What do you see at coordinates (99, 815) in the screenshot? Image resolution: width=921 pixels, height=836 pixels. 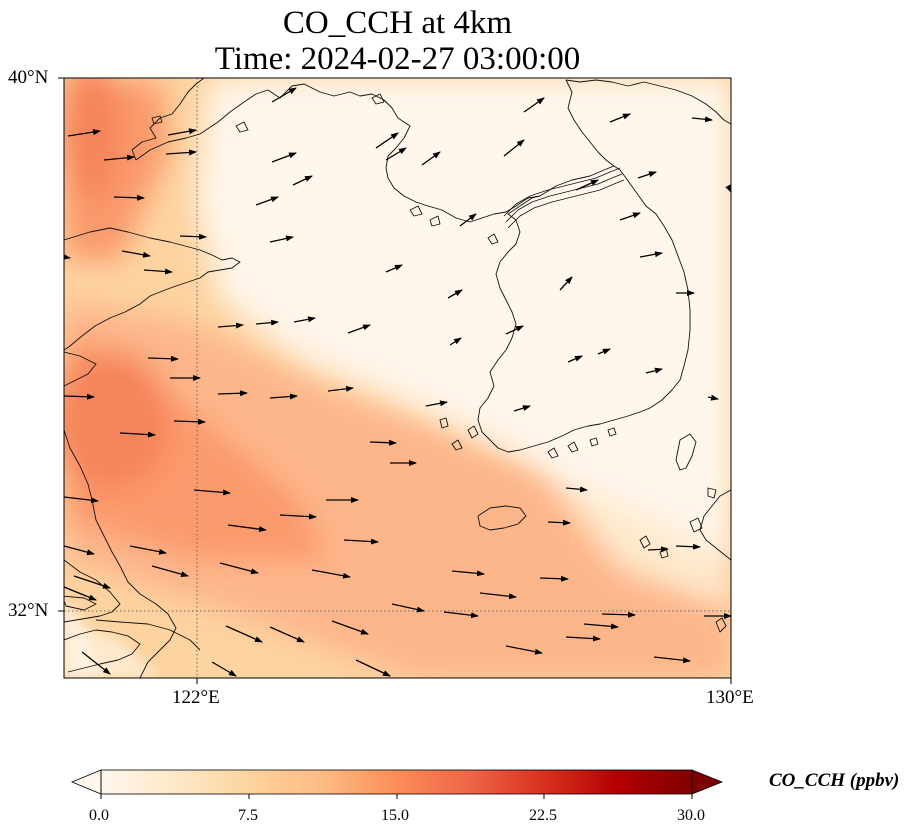 I see `colorbar-tick-label: 0.0` at bounding box center [99, 815].